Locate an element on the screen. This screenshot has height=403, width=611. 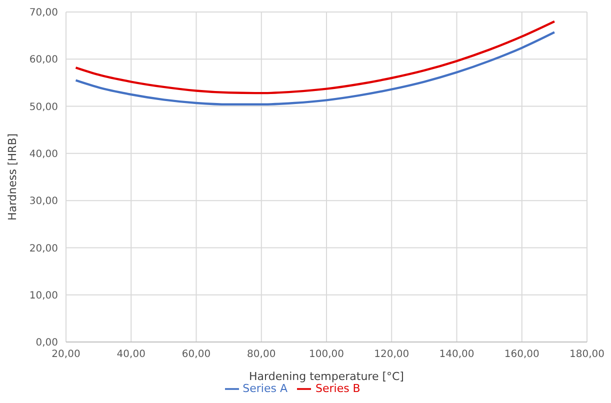
x-tick-label: 180,00 is located at coordinates (587, 354).